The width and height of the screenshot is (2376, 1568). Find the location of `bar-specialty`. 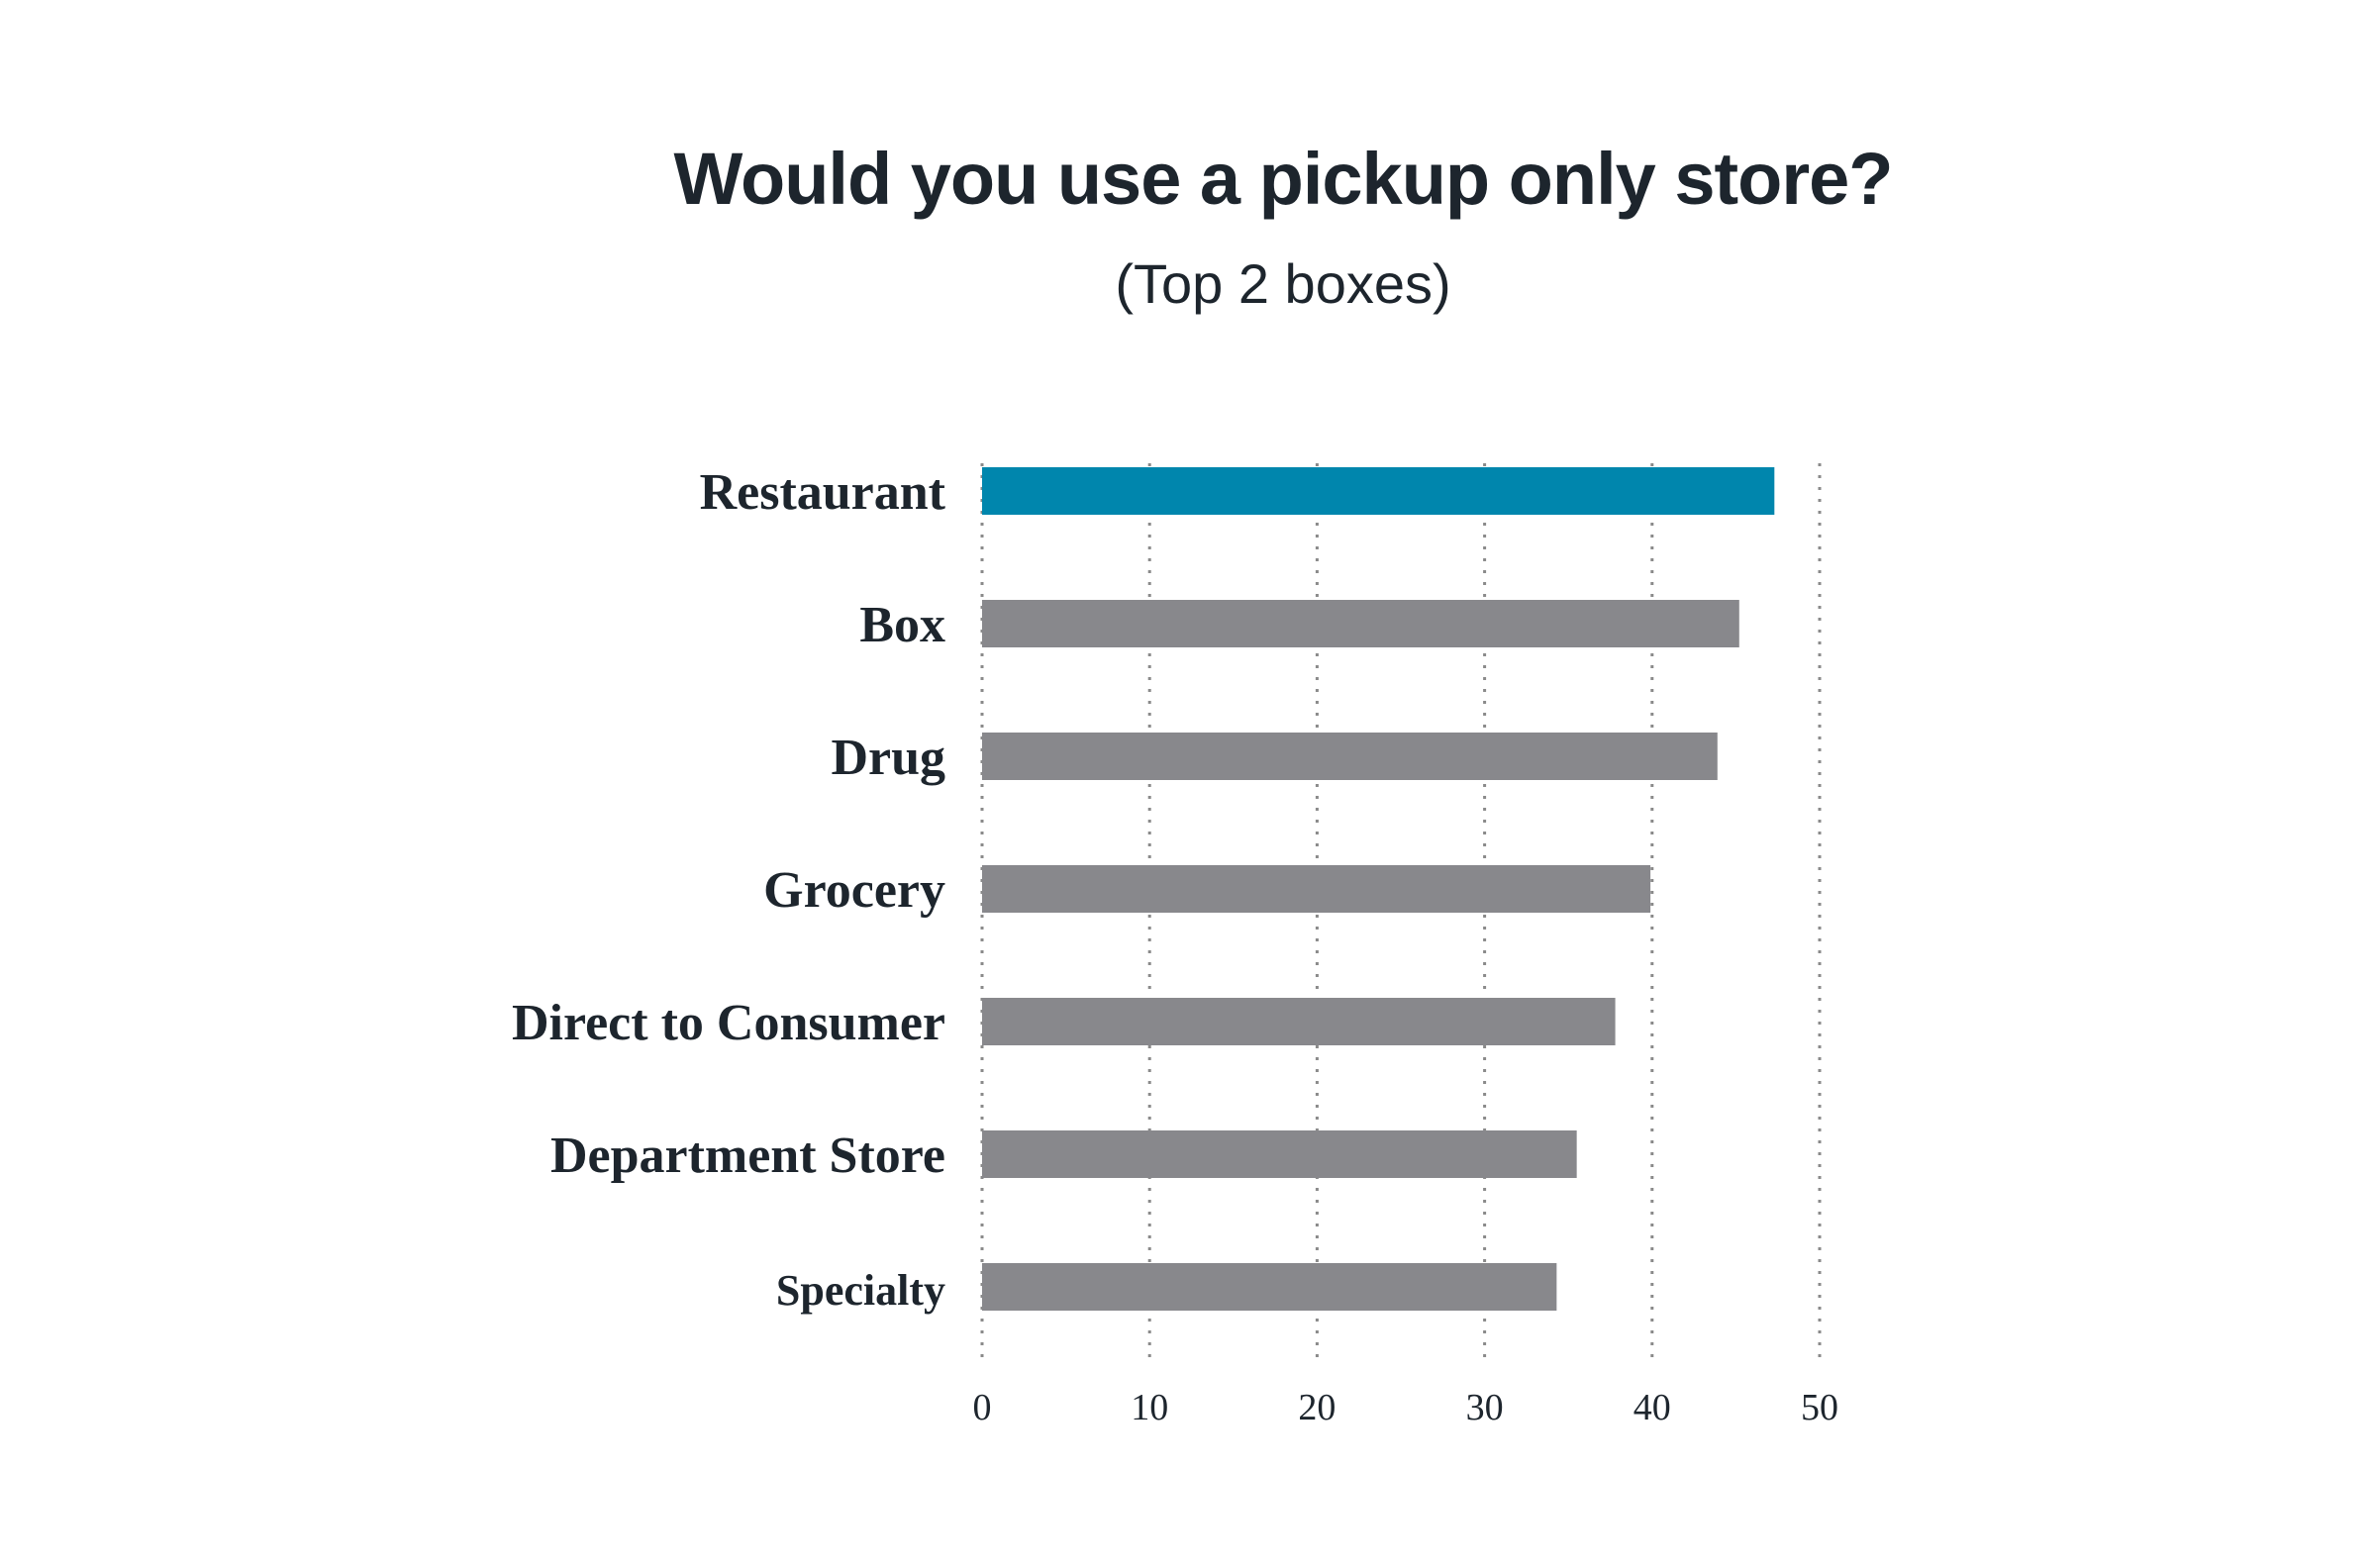

bar-specialty is located at coordinates (1269, 1287).